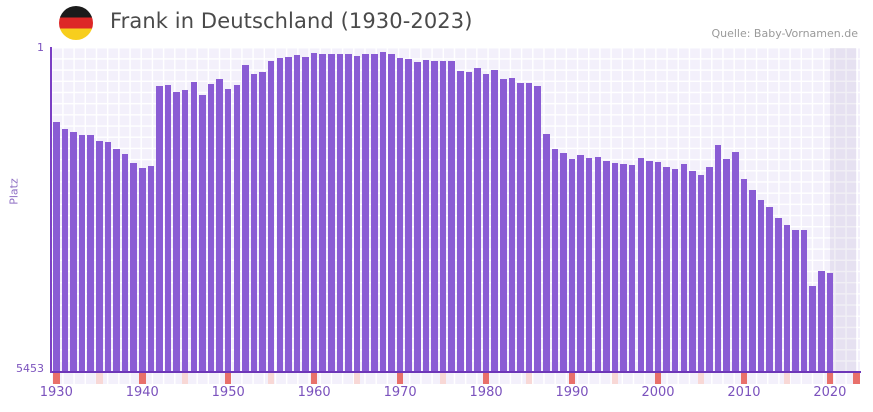 The width and height of the screenshot is (873, 412). I want to click on x-axis-tick-label: 1990, so click(572, 392).